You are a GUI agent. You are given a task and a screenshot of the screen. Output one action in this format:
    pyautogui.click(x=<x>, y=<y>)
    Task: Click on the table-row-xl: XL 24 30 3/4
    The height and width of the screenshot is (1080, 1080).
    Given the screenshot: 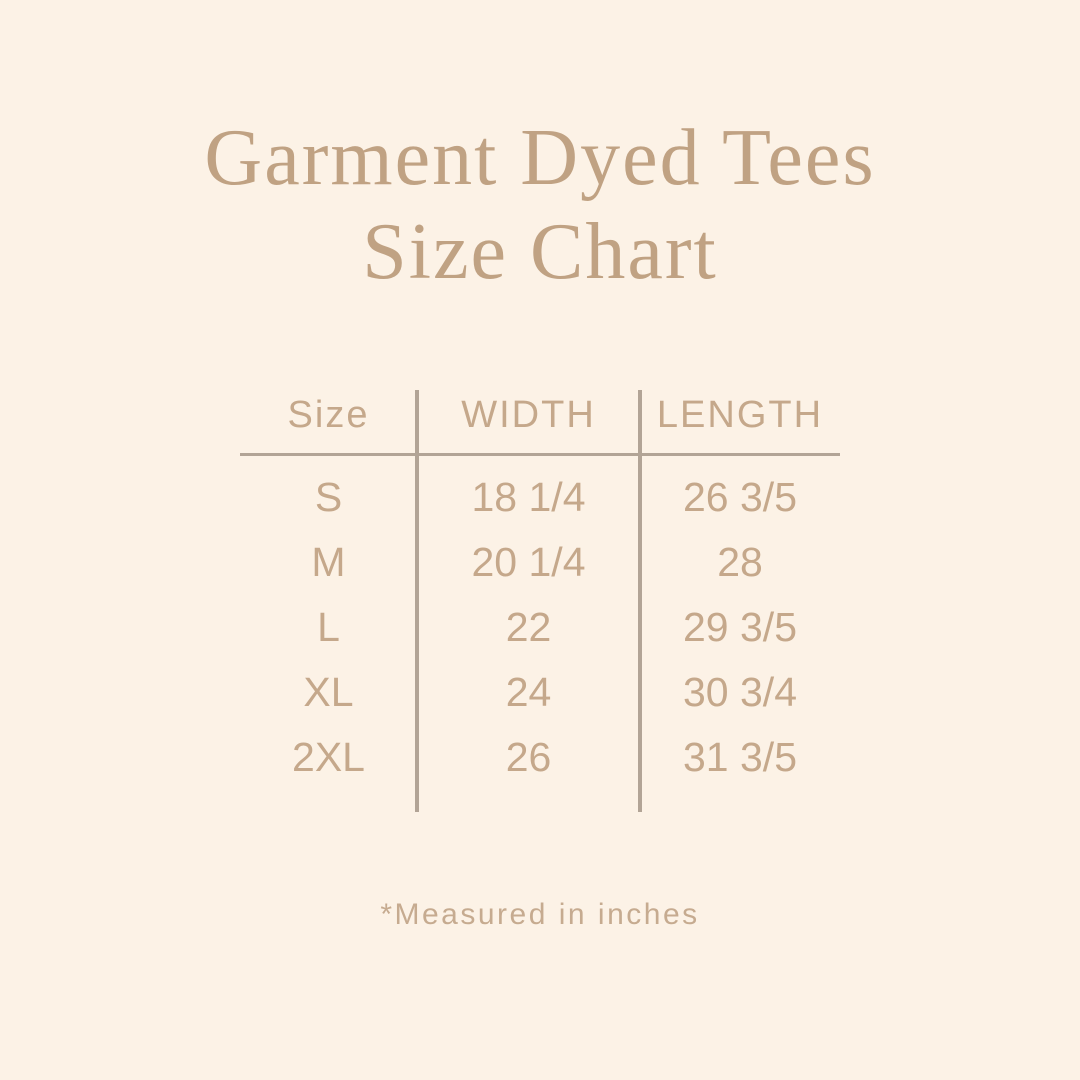 What is the action you would take?
    pyautogui.click(x=540, y=692)
    